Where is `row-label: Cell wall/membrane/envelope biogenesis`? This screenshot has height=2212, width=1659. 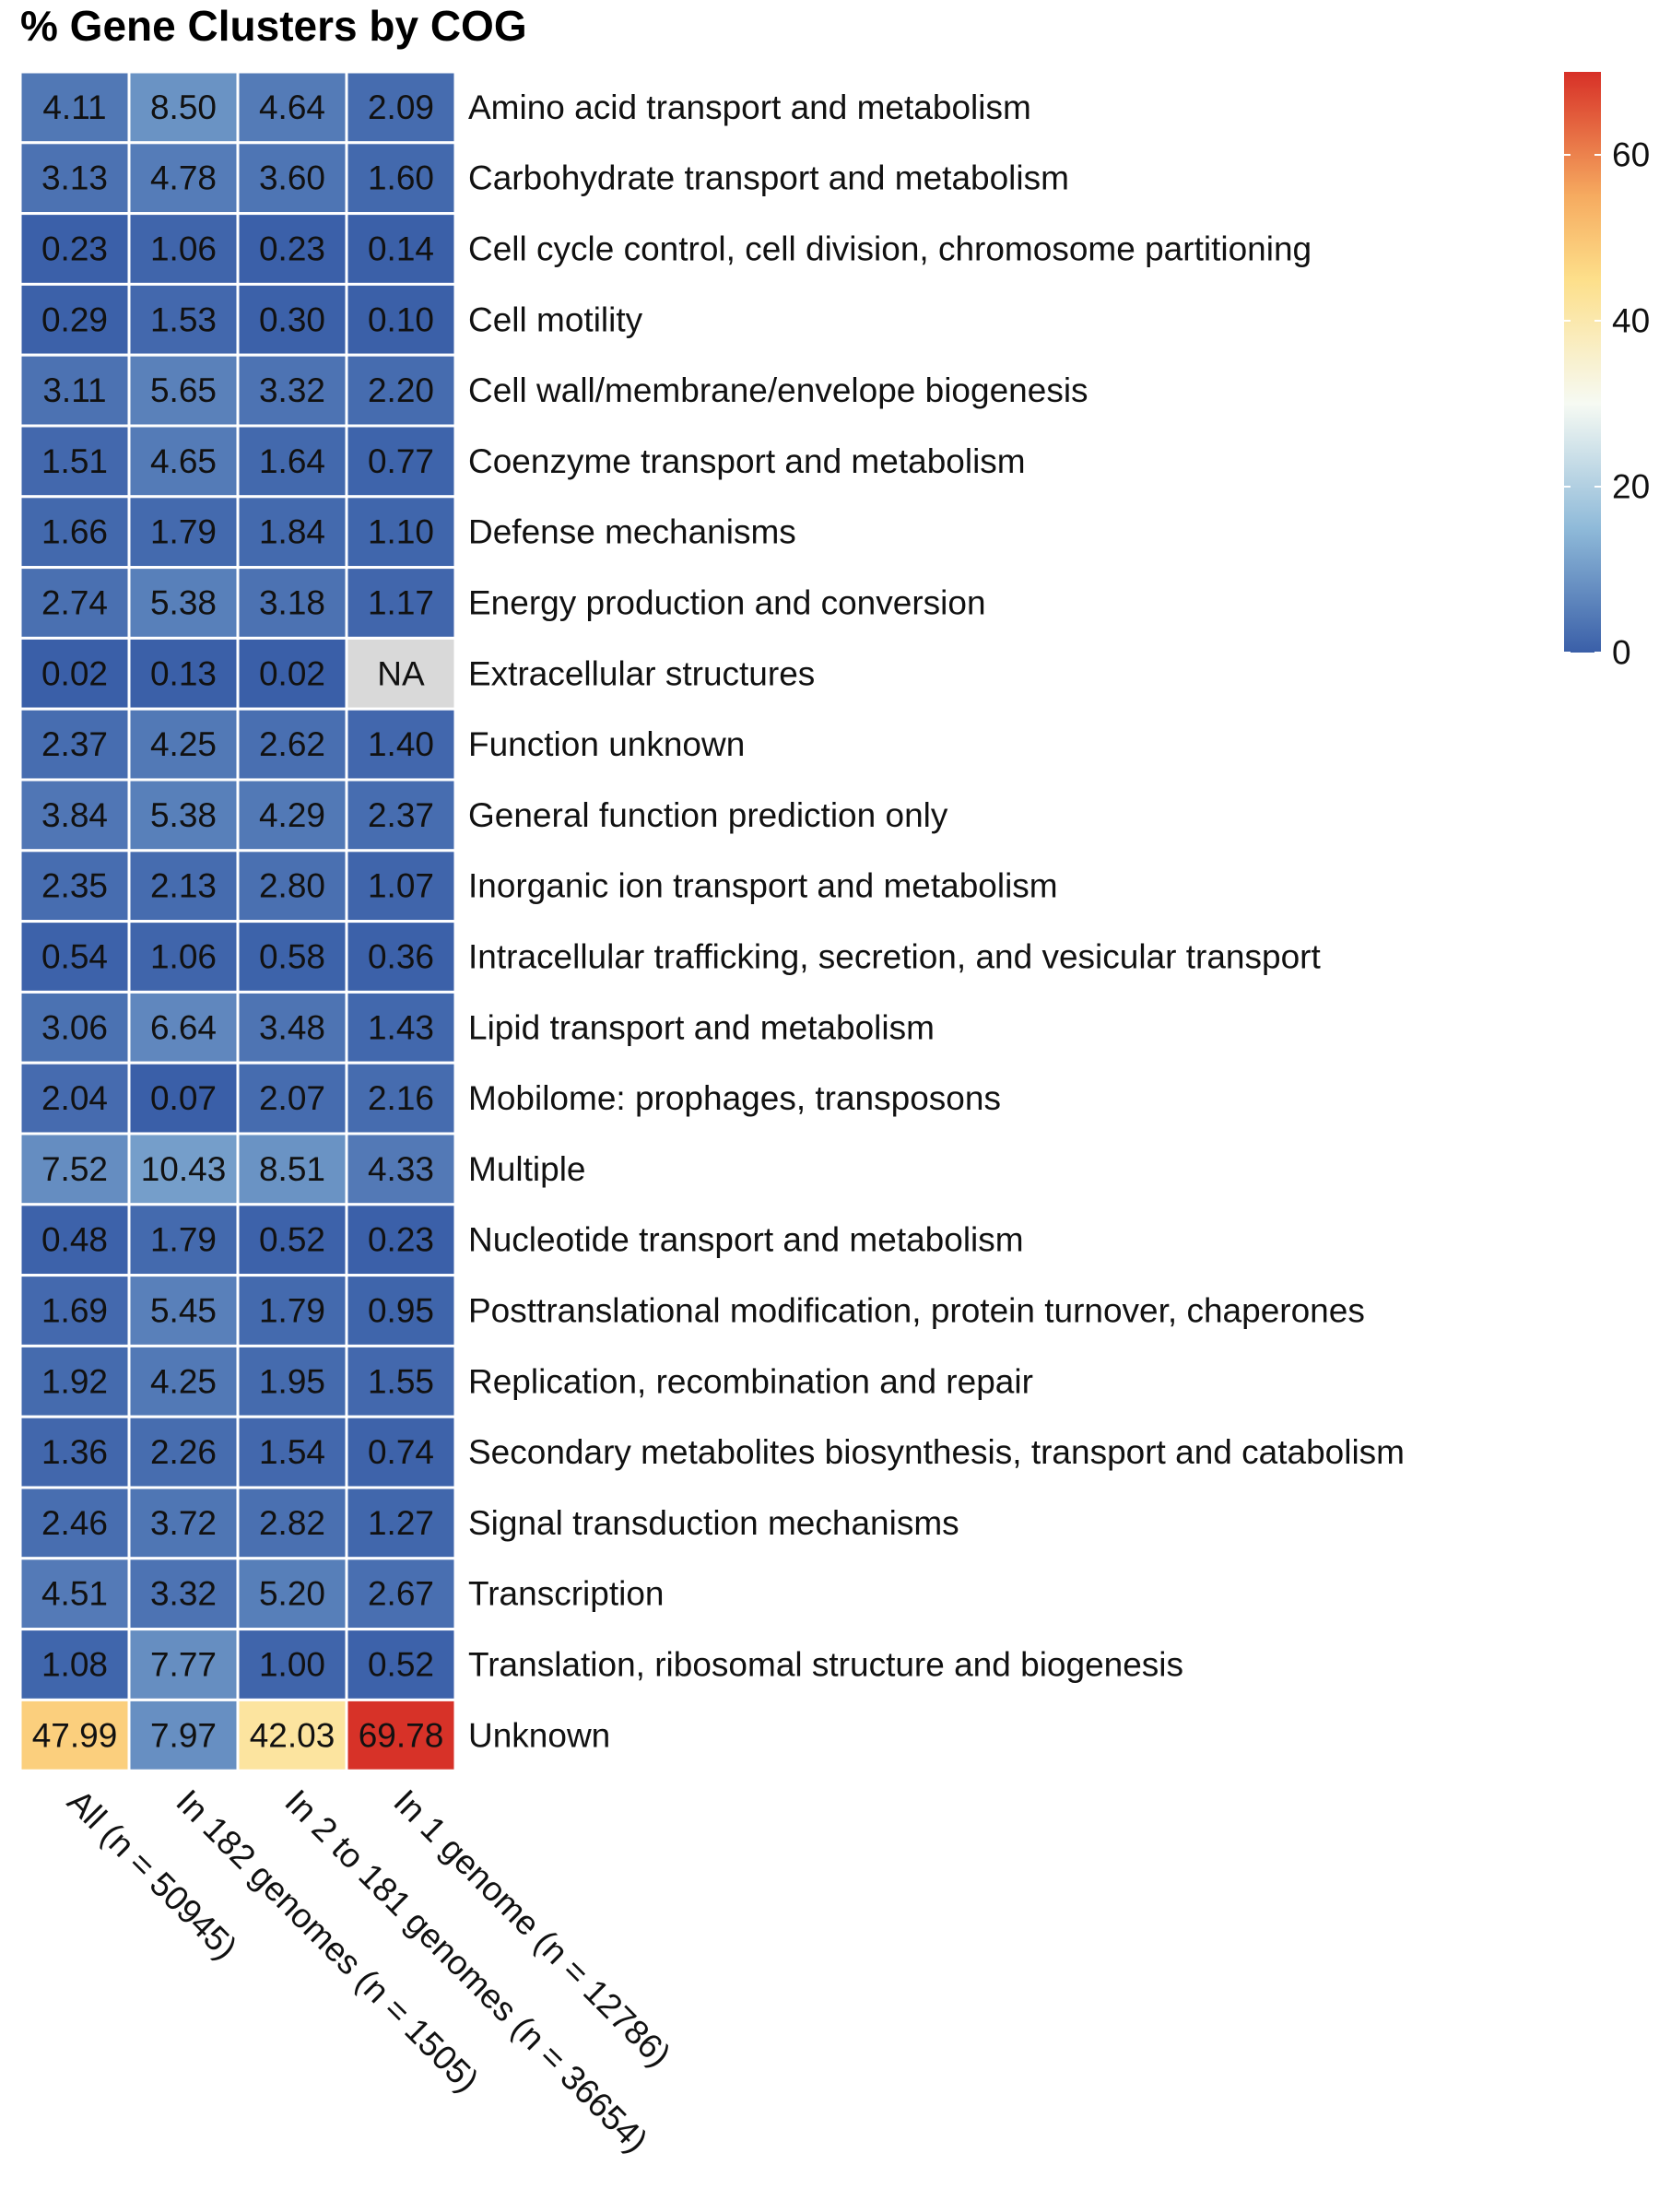
row-label: Cell wall/membrane/envelope biogenesis is located at coordinates (778, 390).